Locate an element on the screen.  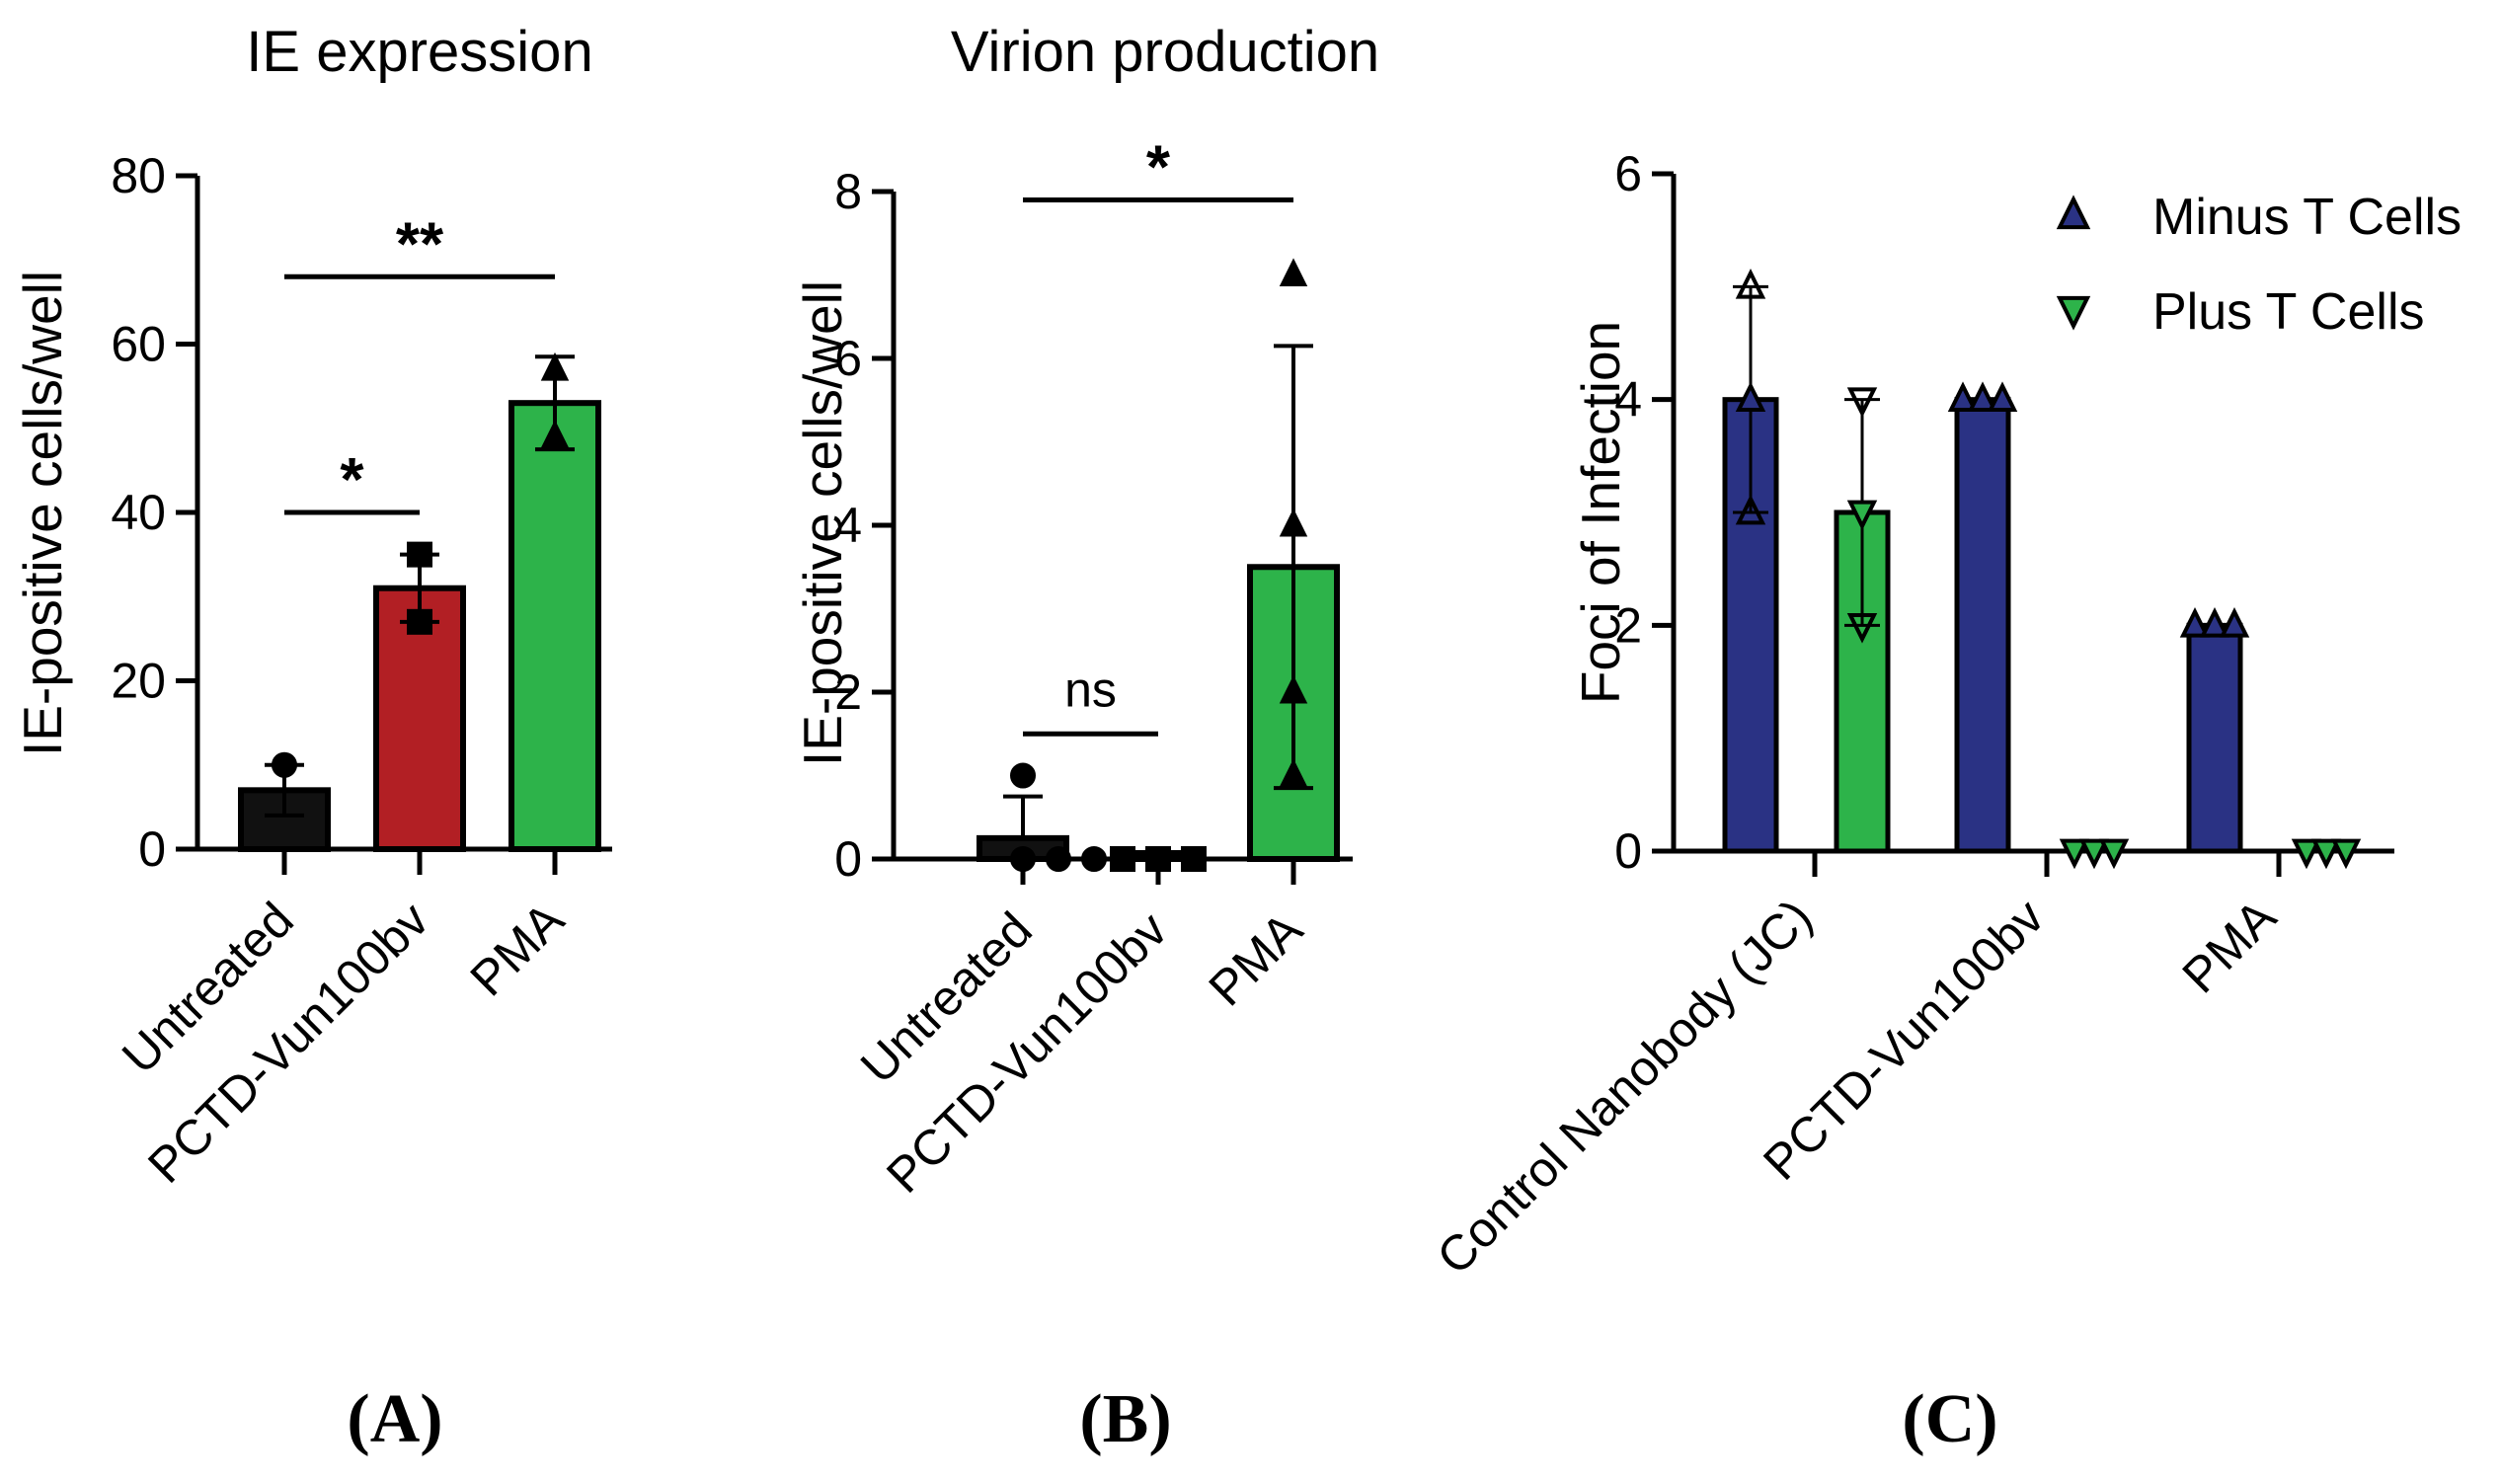
chart-title: Virion production is located at coordinates (1165, 52).